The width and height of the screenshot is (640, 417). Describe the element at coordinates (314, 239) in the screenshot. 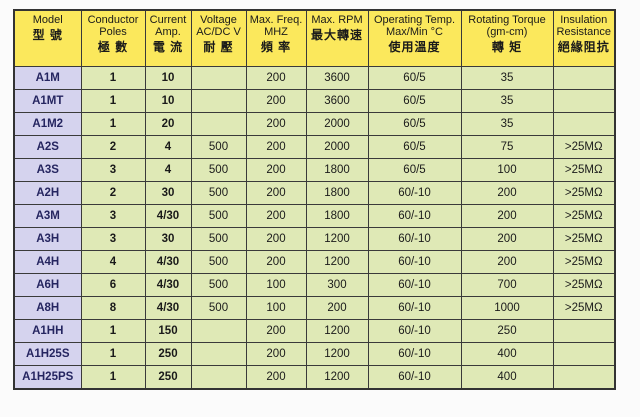

I see `table-row: A3H 3 30 500 200 1200 60/-10 200 >25MΩ` at that location.